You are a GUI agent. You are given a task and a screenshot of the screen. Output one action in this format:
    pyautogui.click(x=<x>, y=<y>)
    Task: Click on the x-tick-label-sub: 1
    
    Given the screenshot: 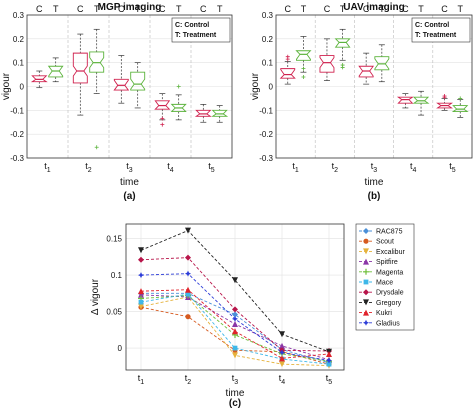 What is the action you would take?
    pyautogui.click(x=142, y=382)
    